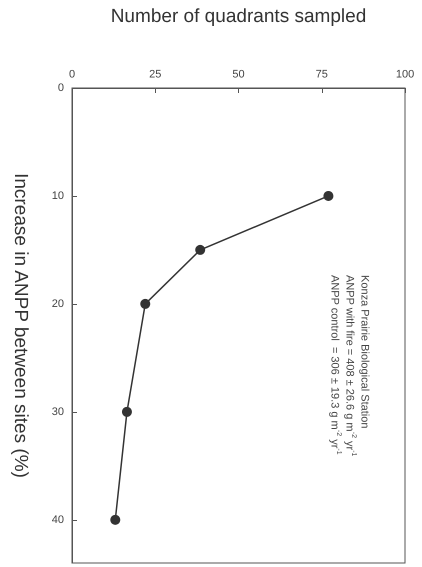 This screenshot has width=422, height=567. What do you see at coordinates (238, 74) in the screenshot?
I see `x-tick-label: 50` at bounding box center [238, 74].